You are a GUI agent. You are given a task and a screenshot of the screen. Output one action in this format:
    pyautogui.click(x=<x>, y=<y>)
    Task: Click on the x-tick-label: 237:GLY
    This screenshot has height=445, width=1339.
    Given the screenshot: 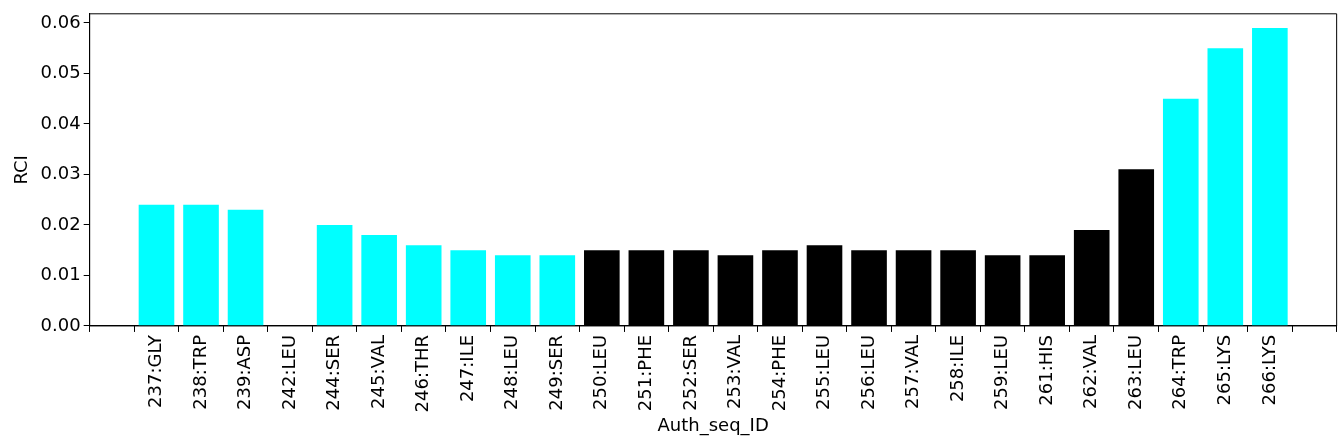 What is the action you would take?
    pyautogui.click(x=155, y=370)
    